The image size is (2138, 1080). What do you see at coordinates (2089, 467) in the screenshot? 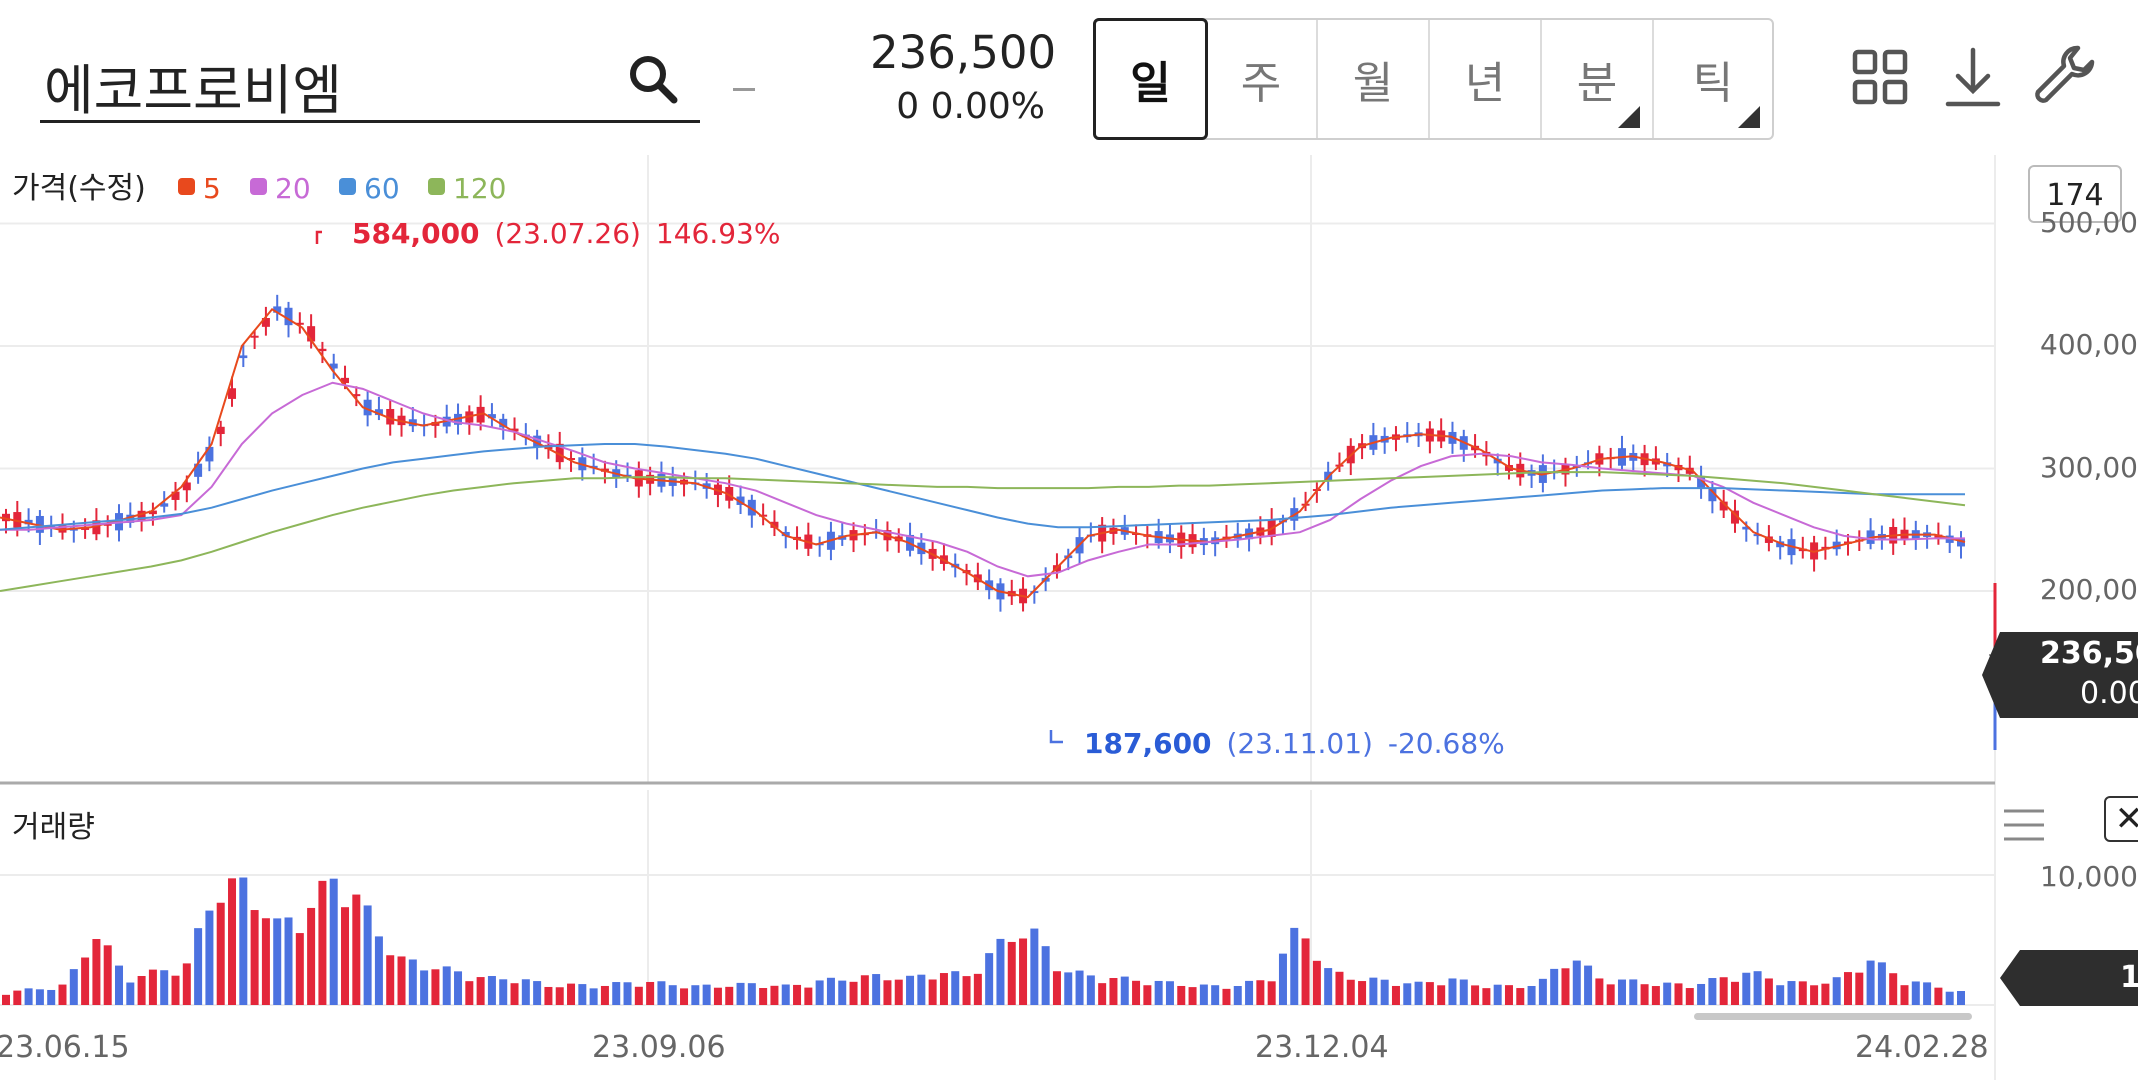
I see `y-axis-label: 300,000` at bounding box center [2089, 467].